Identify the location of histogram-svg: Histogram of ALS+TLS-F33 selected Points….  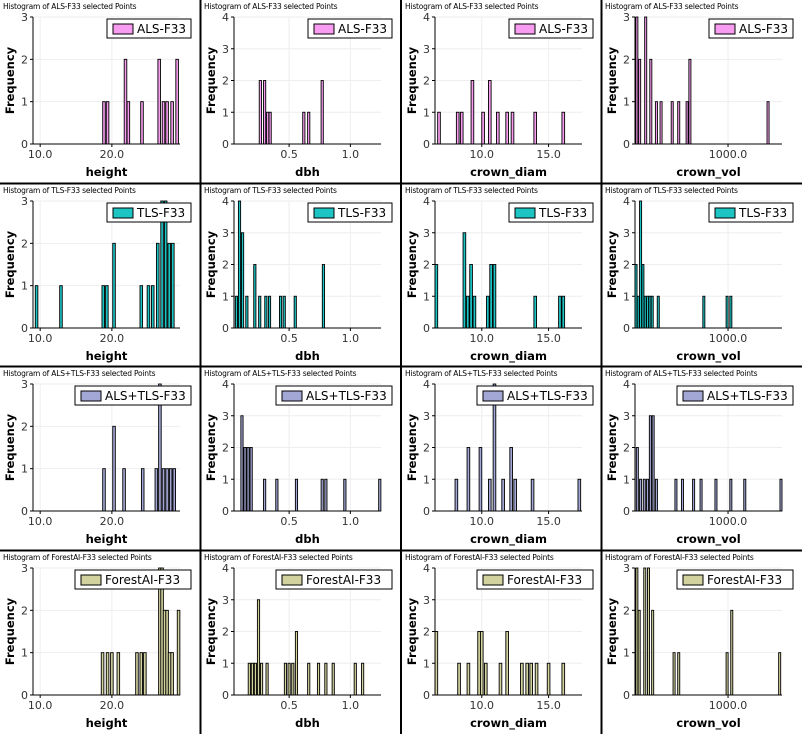
(97, 457).